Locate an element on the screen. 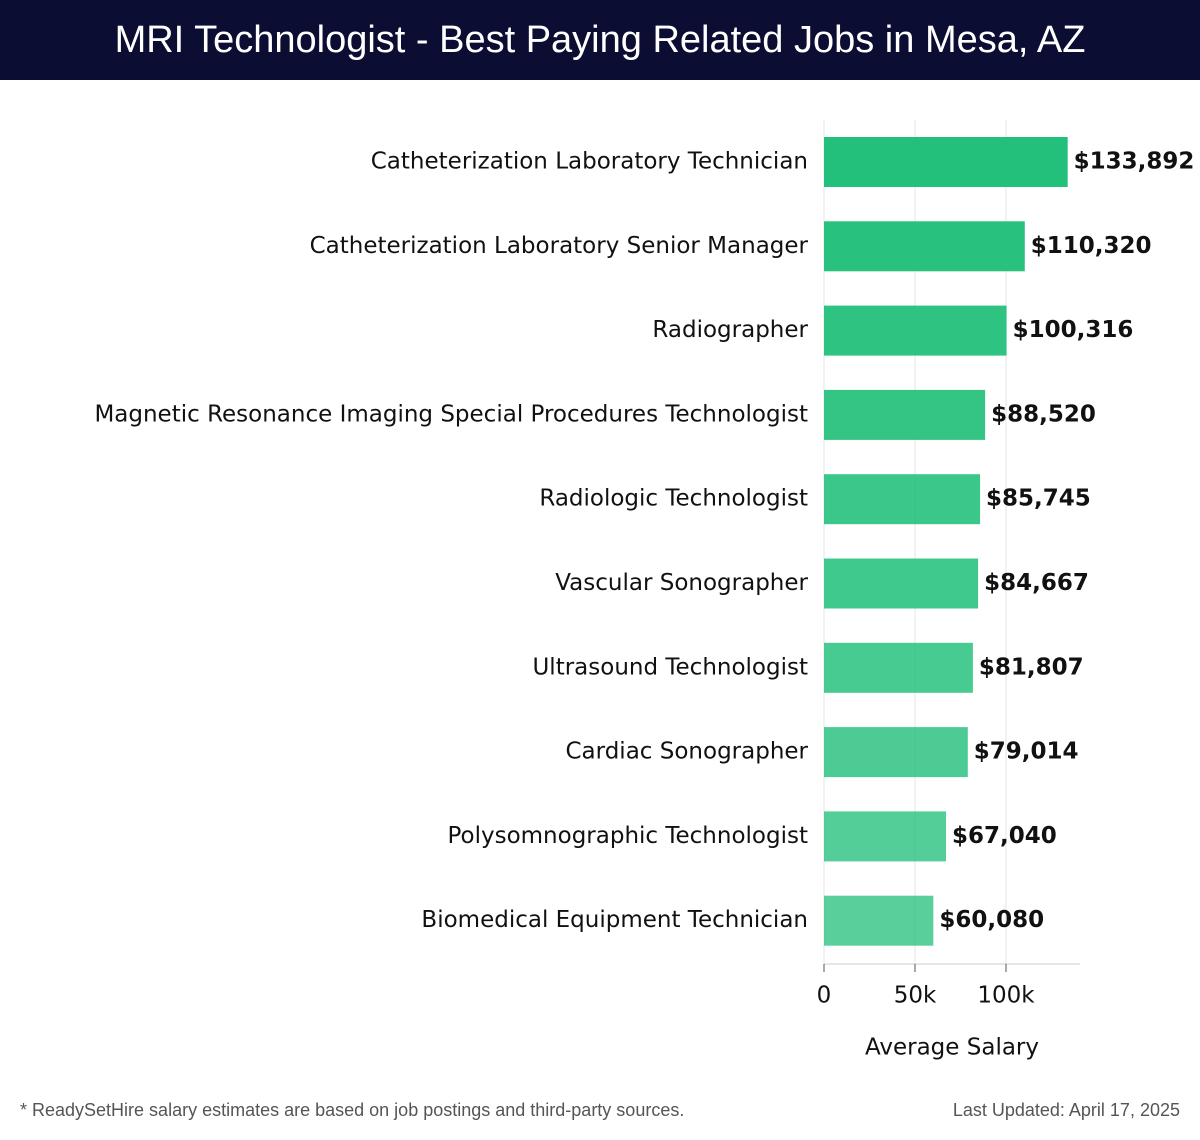  category-label-9: Biomedical Equipment Technician is located at coordinates (614, 920).